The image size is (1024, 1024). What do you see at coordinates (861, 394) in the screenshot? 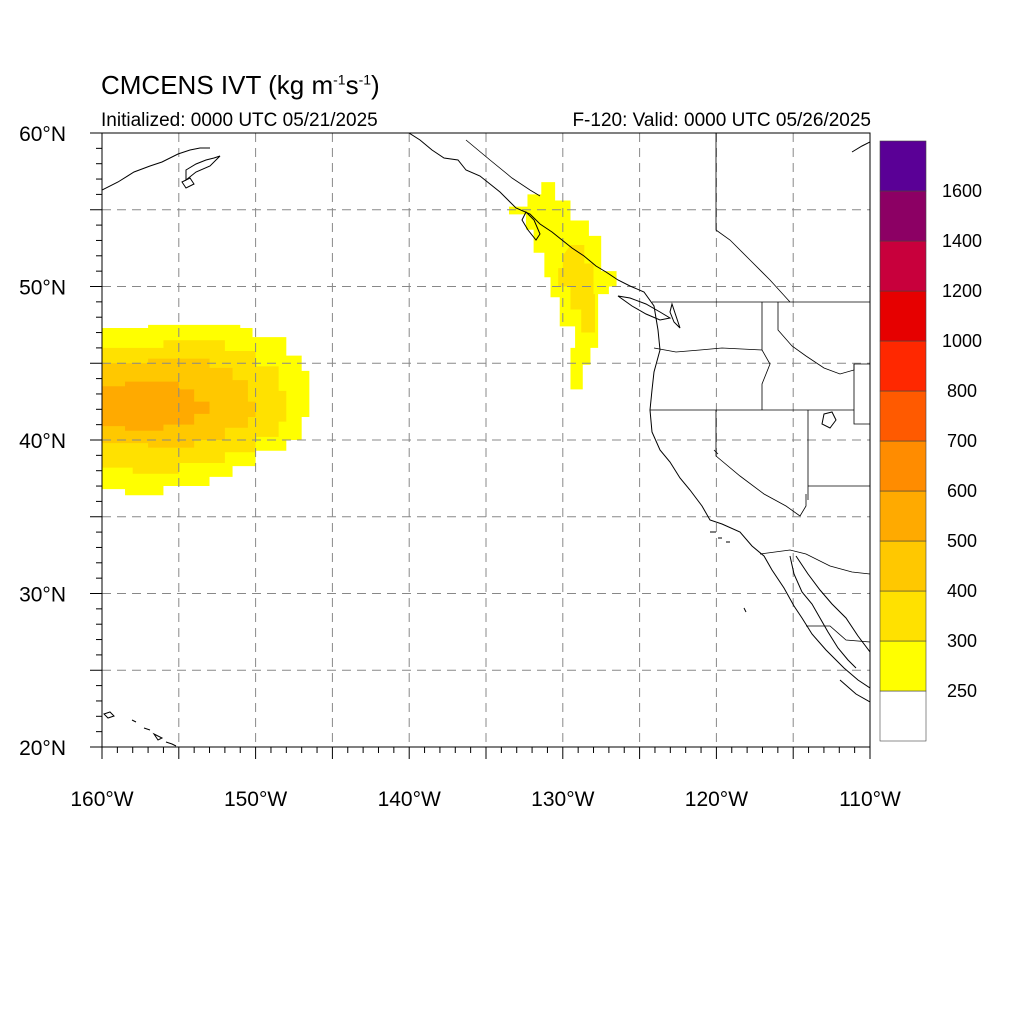
I see `wyoming-box` at bounding box center [861, 394].